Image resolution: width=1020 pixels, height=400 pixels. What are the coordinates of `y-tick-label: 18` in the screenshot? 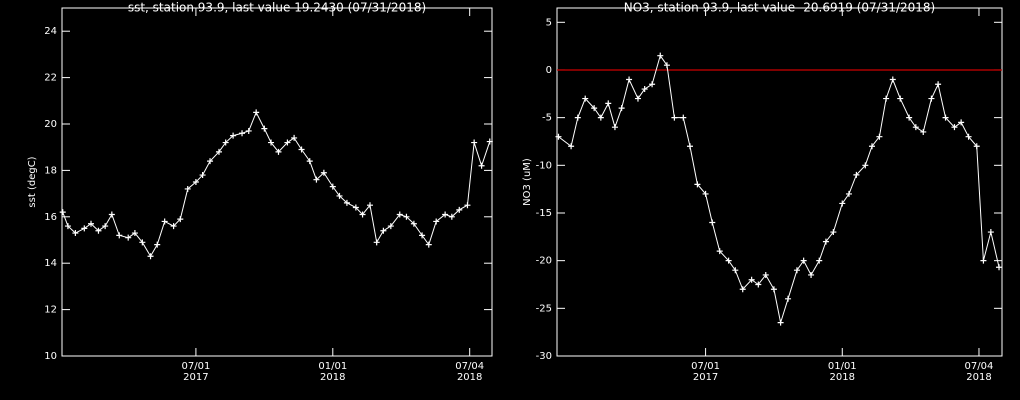 It's located at (50, 170).